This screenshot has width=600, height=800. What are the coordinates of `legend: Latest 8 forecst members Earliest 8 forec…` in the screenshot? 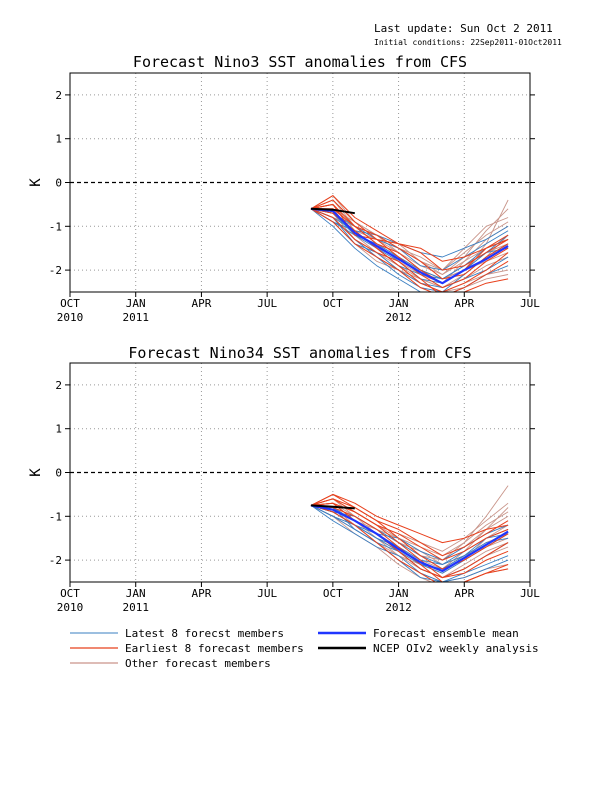 It's located at (304, 648).